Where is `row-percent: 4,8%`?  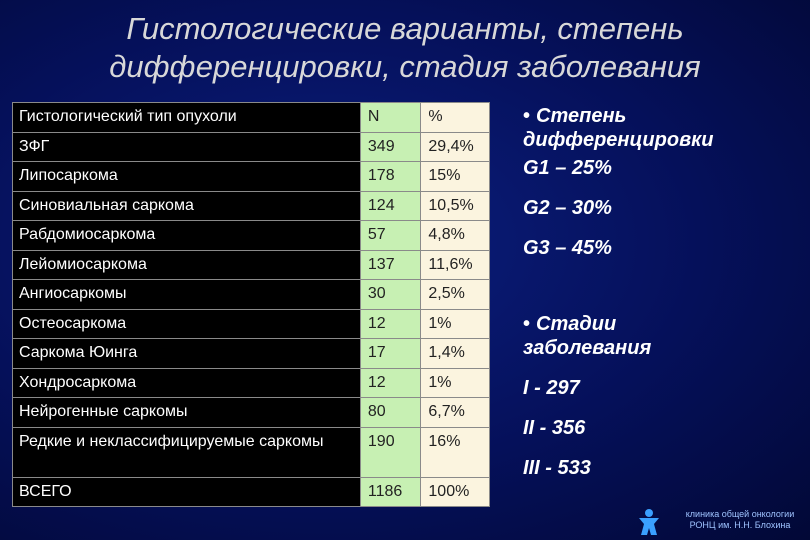 row-percent: 4,8% is located at coordinates (455, 235).